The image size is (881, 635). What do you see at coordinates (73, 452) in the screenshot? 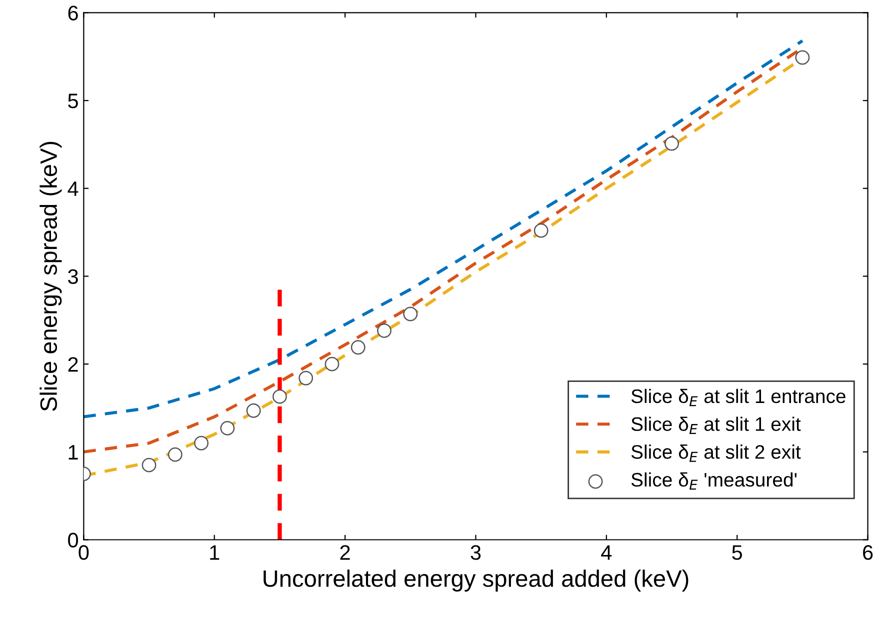
I see `y-tick-label: 1` at bounding box center [73, 452].